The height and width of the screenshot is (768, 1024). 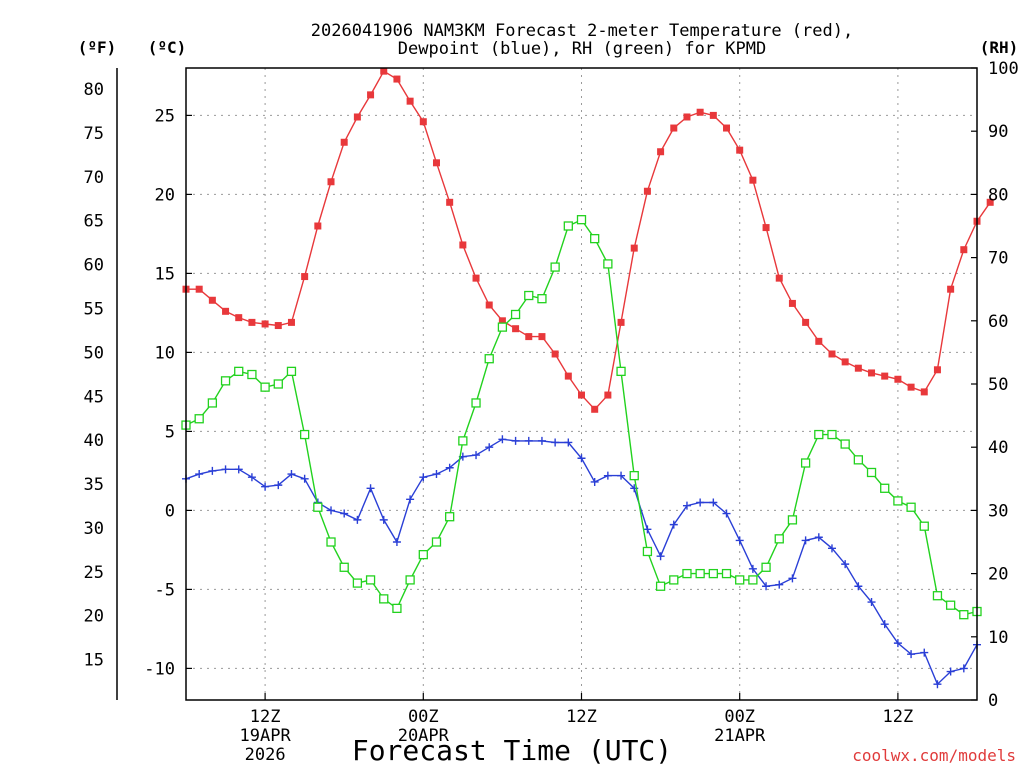 I want to click on chart-title-line2: Dewpoint (blue), RH (green) for KPMD, so click(x=582, y=49).